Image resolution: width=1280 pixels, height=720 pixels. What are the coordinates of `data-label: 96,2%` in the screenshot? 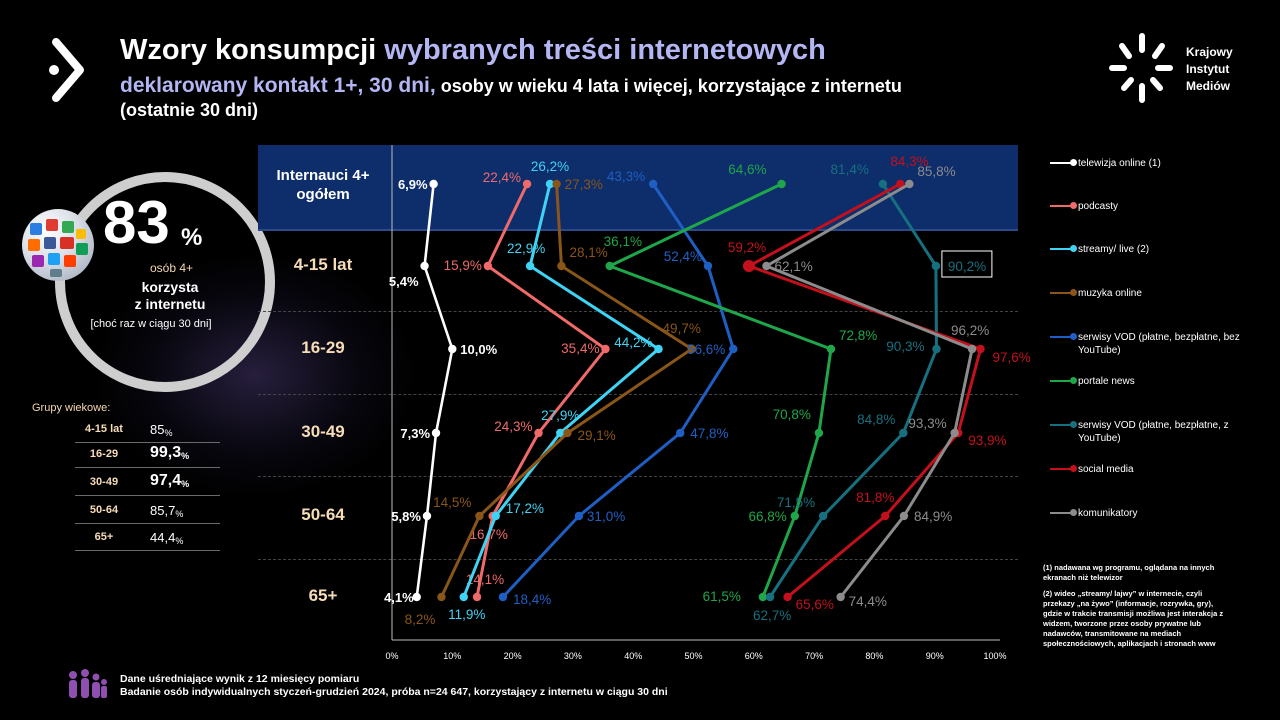 It's located at (970, 330).